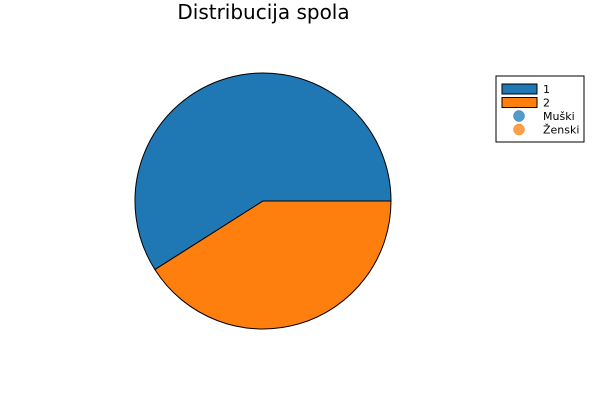 This screenshot has height=400, width=600. What do you see at coordinates (546, 103) in the screenshot?
I see `legend-label-1: 2` at bounding box center [546, 103].